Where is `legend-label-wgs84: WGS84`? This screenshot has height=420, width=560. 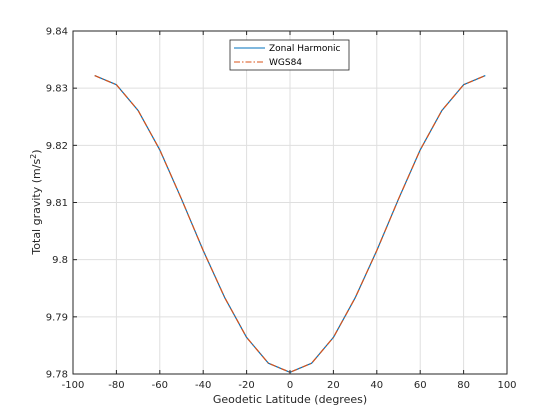 legend-label-wgs84: WGS84 is located at coordinates (285, 63).